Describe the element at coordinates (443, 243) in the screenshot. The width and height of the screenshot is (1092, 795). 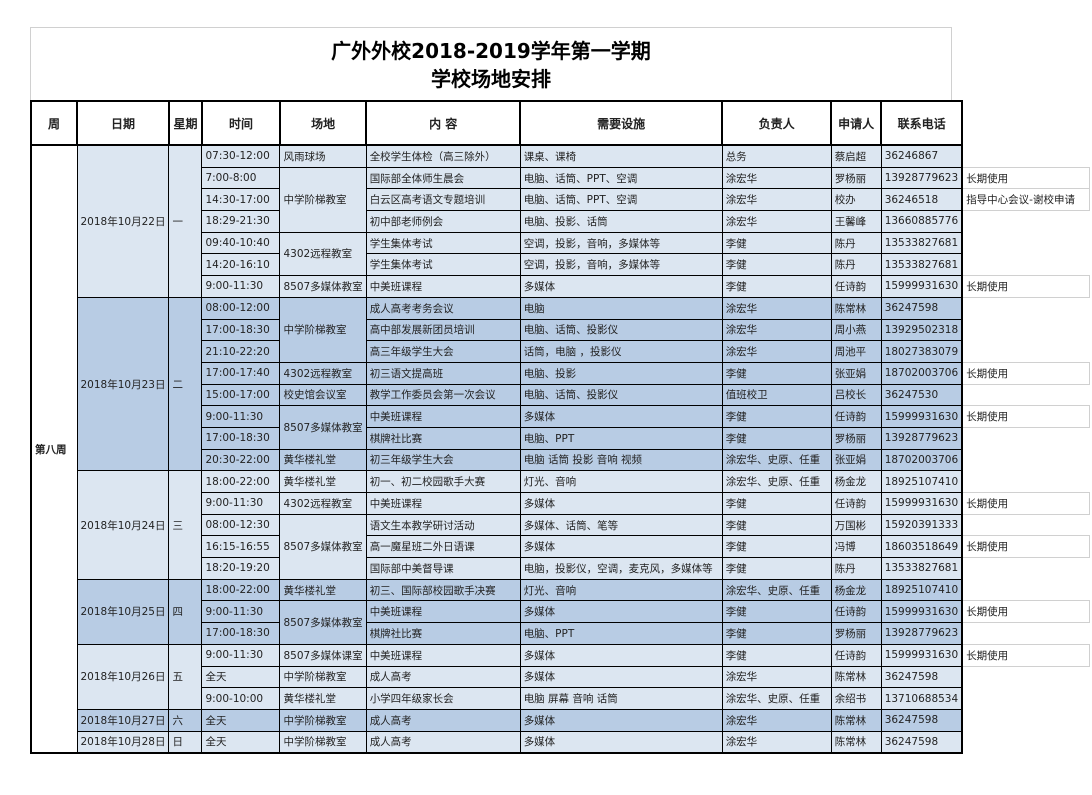
I see `content-cell: 学生集体考试` at that location.